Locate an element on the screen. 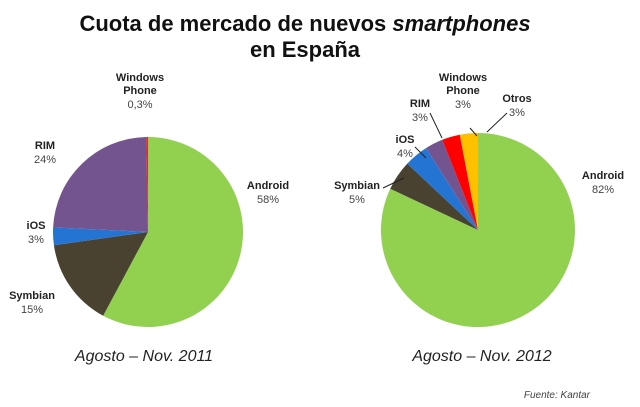 Image resolution: width=640 pixels, height=407 pixels. source-note: Fuente: Kantar is located at coordinates (557, 395).